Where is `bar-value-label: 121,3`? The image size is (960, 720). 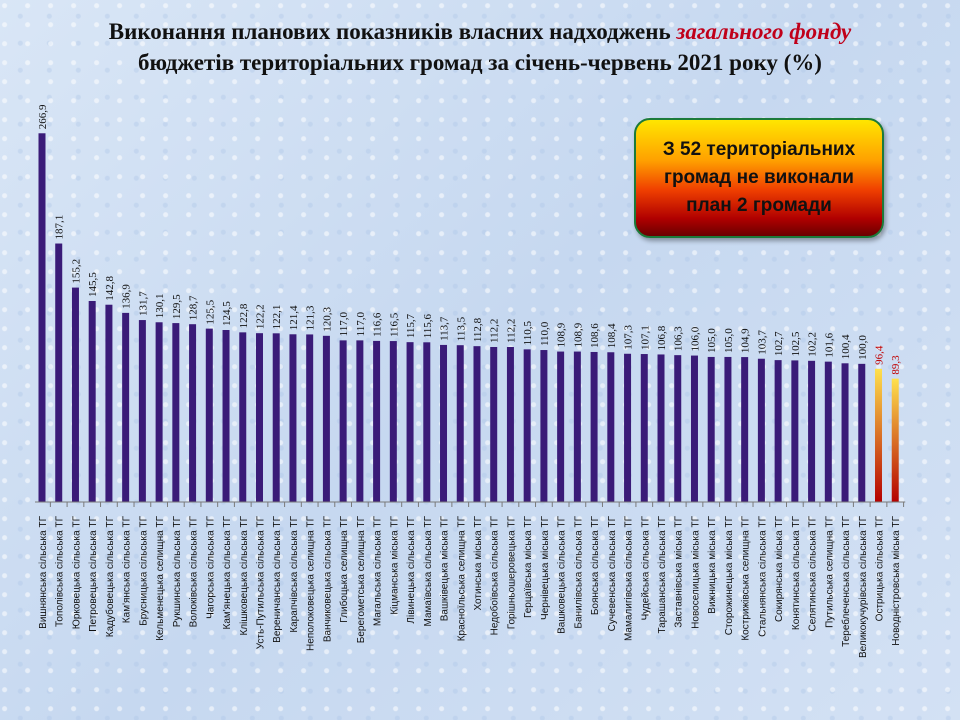 bar-value-label: 121,3 is located at coordinates (311, 317).